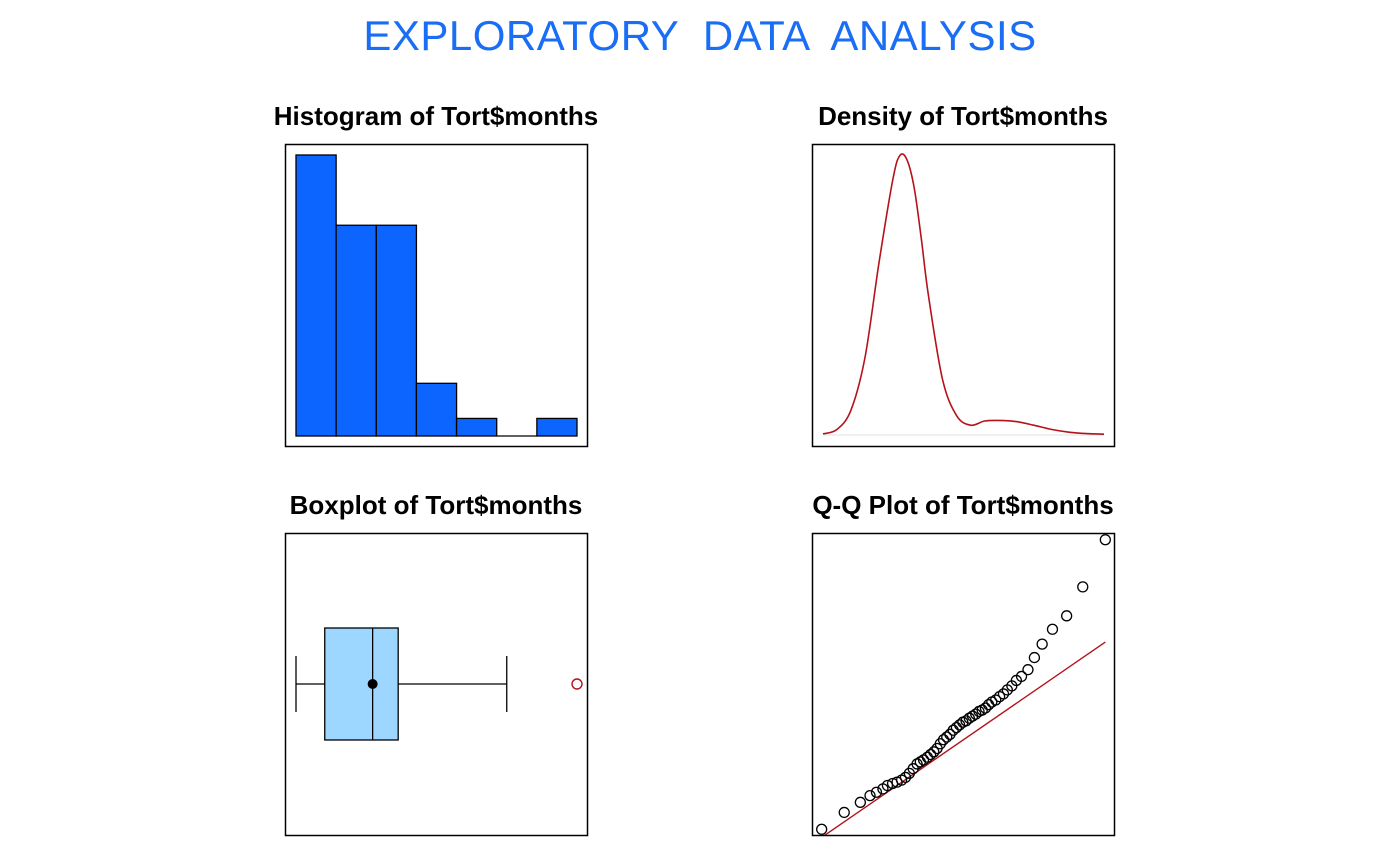 This screenshot has height=865, width=1400. Describe the element at coordinates (436, 116) in the screenshot. I see `histogram-title: Histogram of Tort$months` at that location.